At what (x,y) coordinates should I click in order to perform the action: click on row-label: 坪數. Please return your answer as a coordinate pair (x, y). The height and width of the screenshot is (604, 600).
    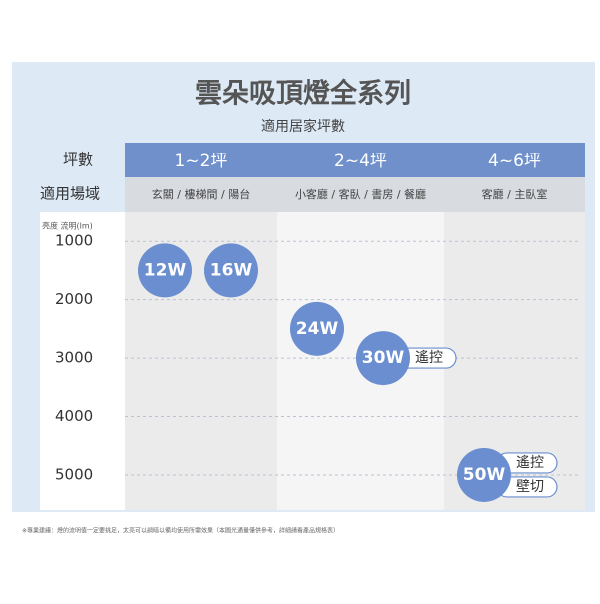
    Looking at the image, I should click on (78, 160).